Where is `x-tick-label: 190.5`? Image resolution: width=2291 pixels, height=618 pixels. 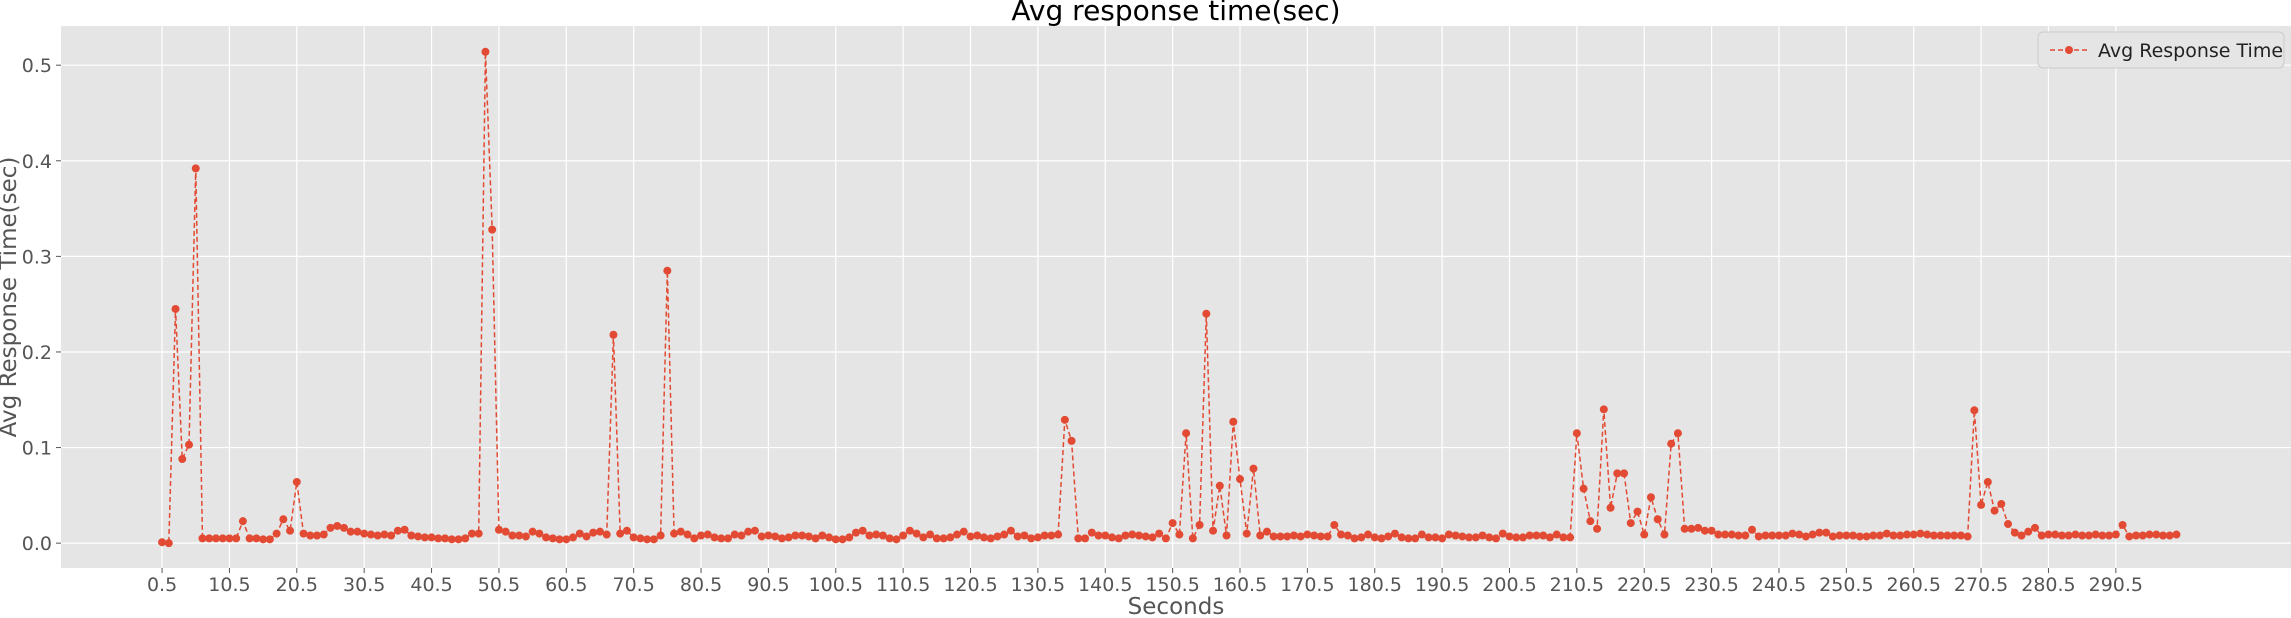 x-tick-label: 190.5 is located at coordinates (1442, 585).